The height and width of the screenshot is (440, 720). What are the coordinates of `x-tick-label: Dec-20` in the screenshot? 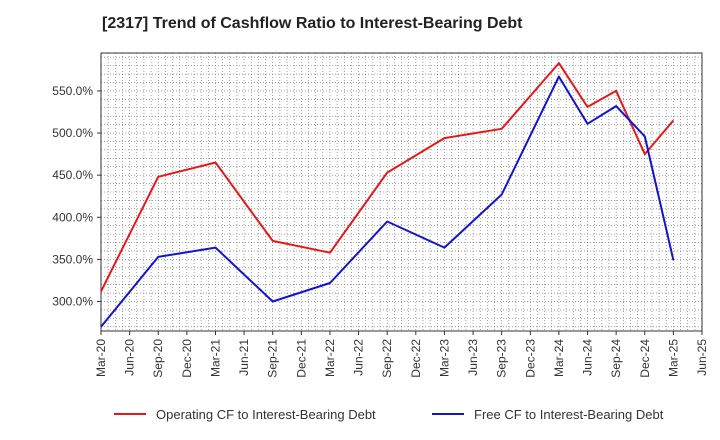 It's located at (187, 358).